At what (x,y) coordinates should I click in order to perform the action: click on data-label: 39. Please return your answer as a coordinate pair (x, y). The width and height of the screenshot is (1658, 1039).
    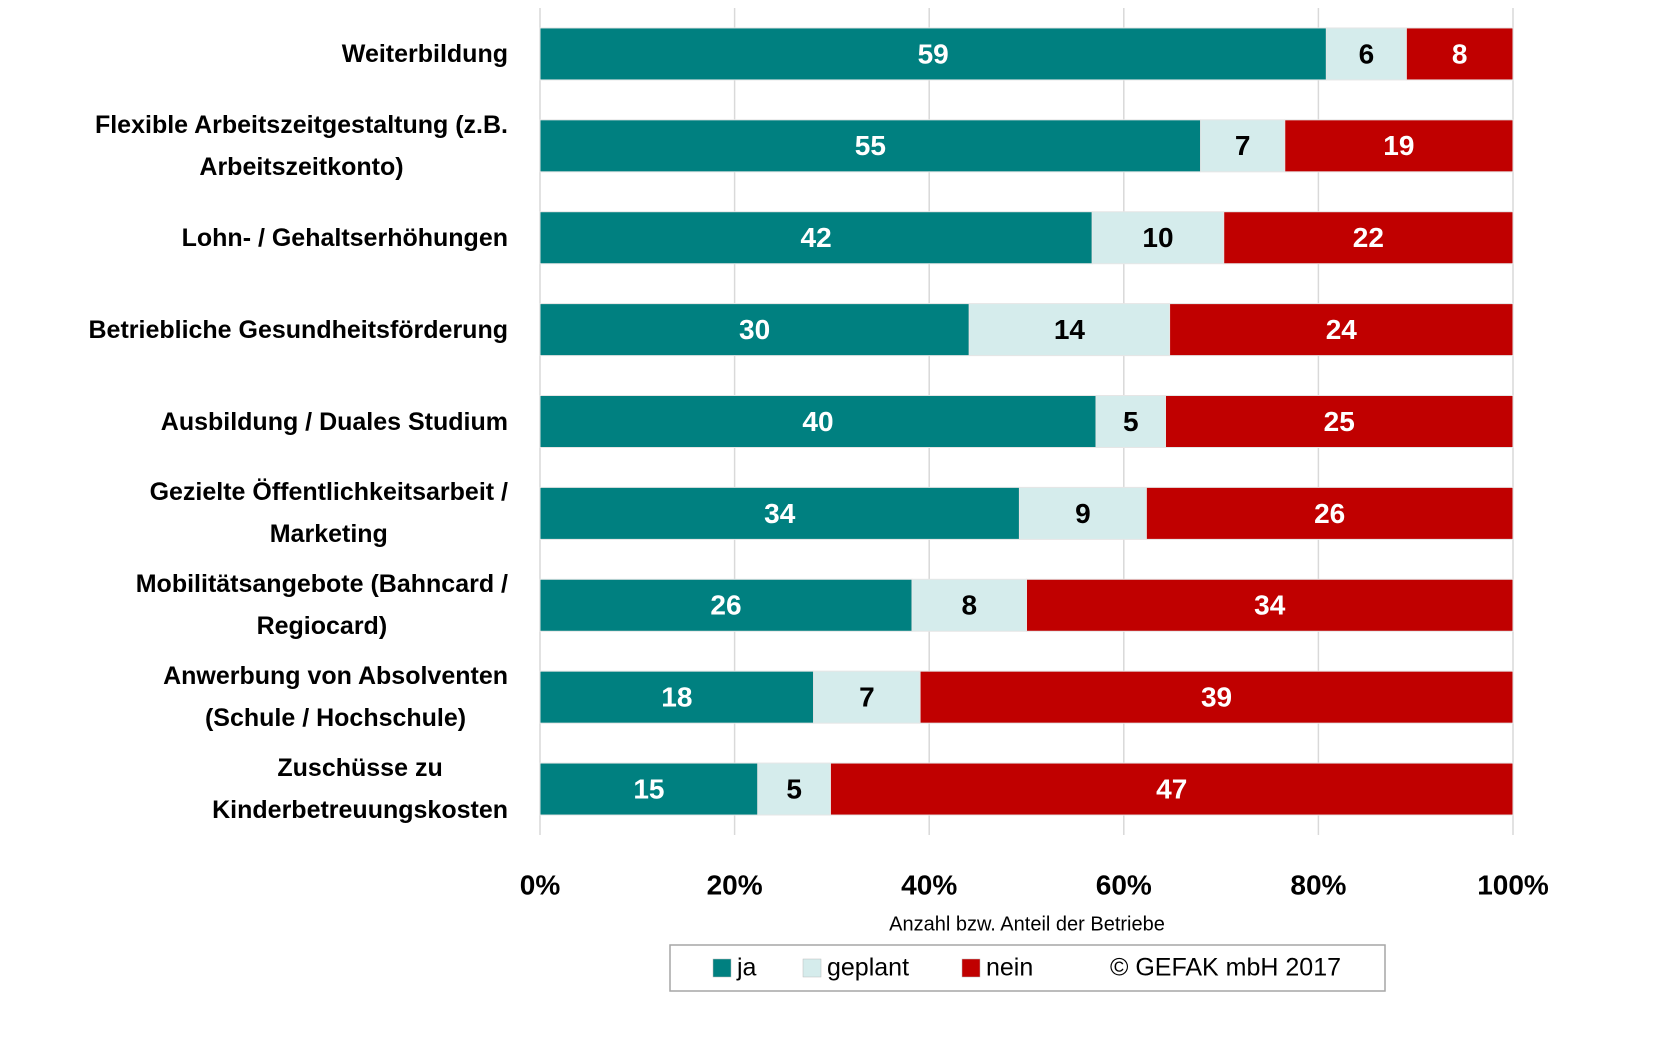
    Looking at the image, I should click on (1216, 697).